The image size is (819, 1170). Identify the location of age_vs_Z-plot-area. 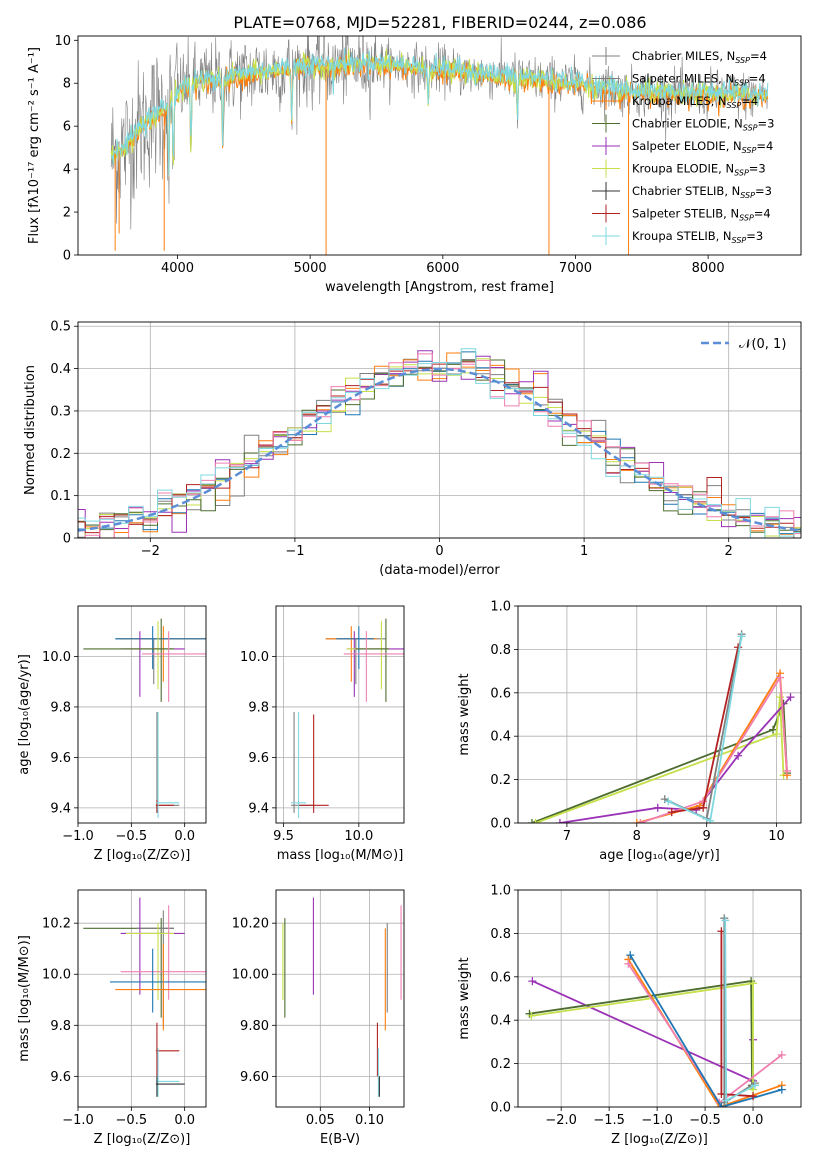
(144, 718).